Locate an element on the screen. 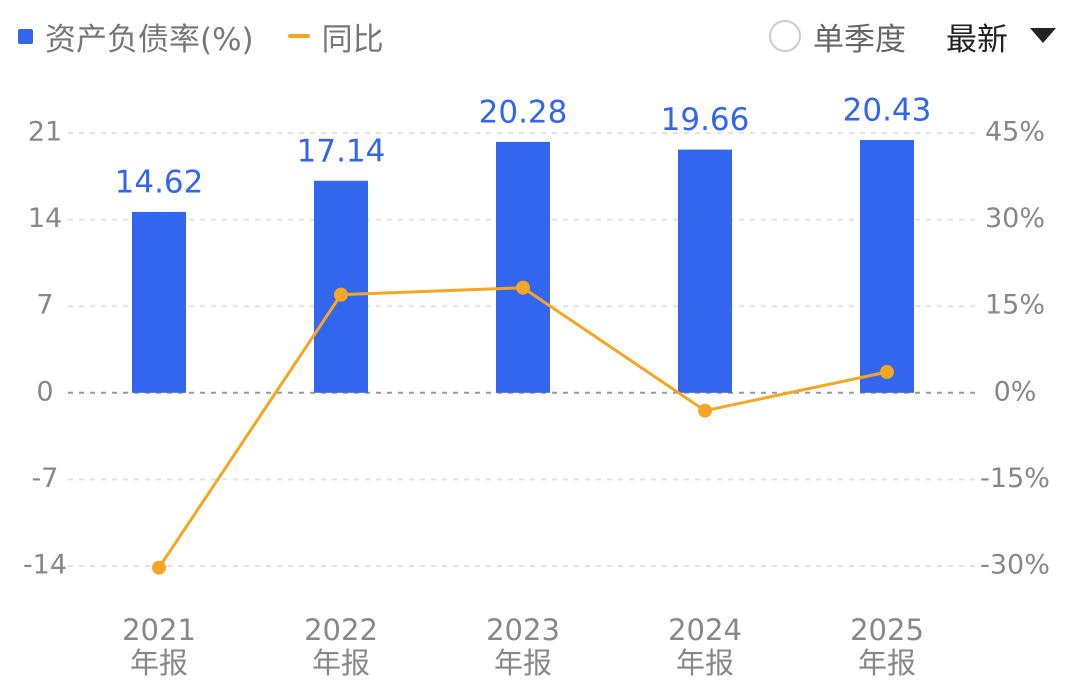 The height and width of the screenshot is (690, 1080). data-label: 20.28 is located at coordinates (523, 112).